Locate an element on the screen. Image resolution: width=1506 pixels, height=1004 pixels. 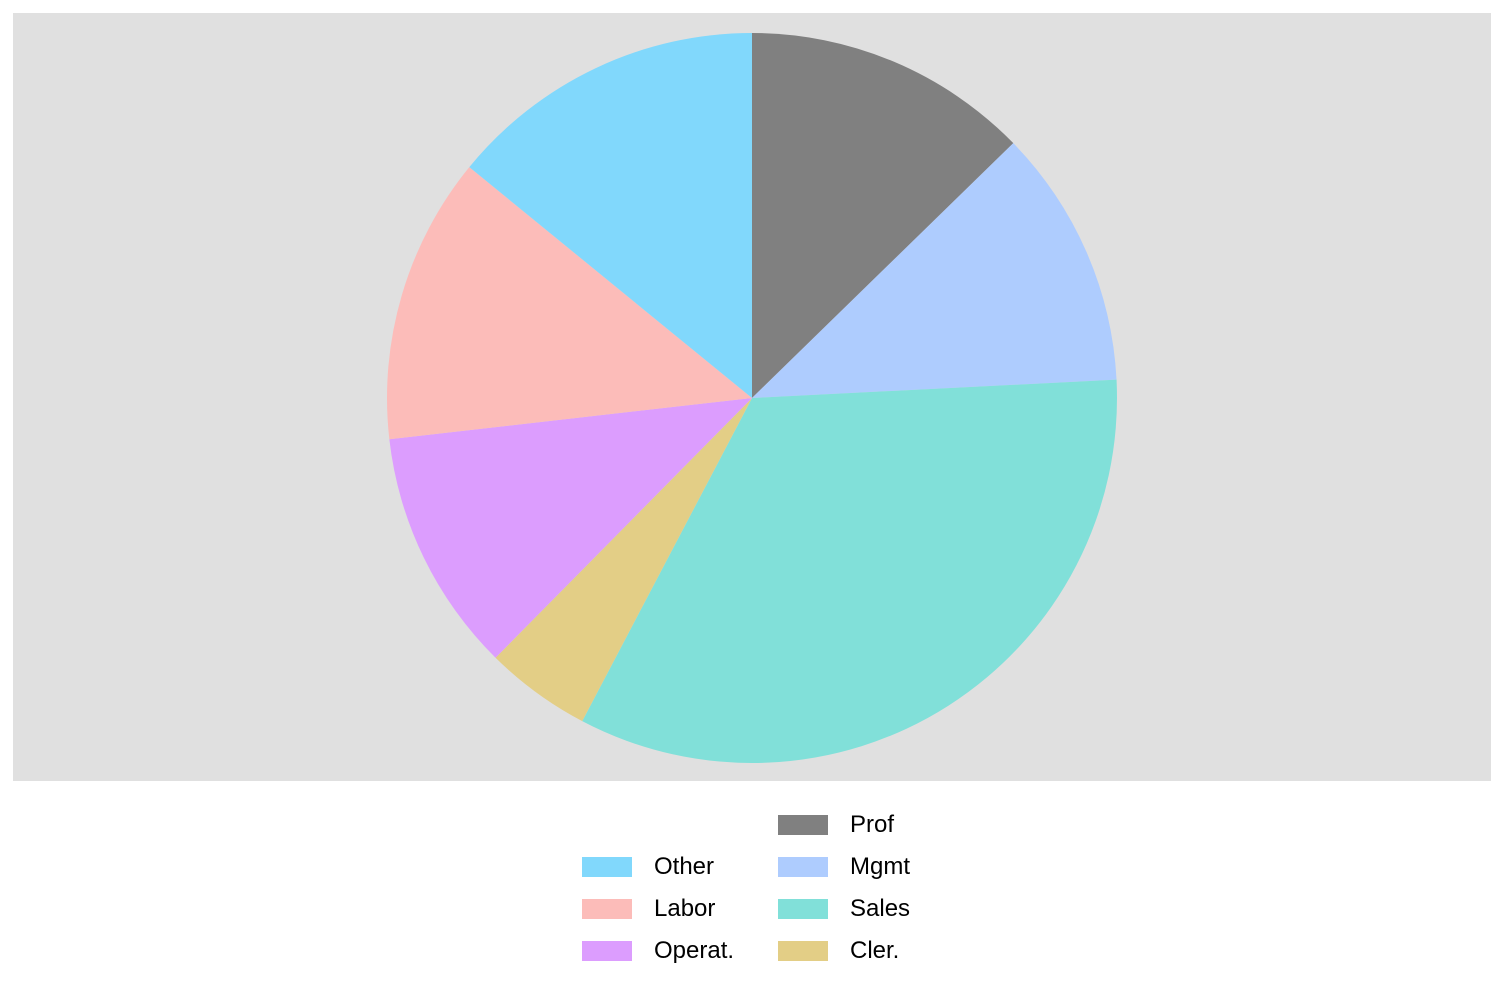
legend-item-prof: Prof is located at coordinates (836, 824).